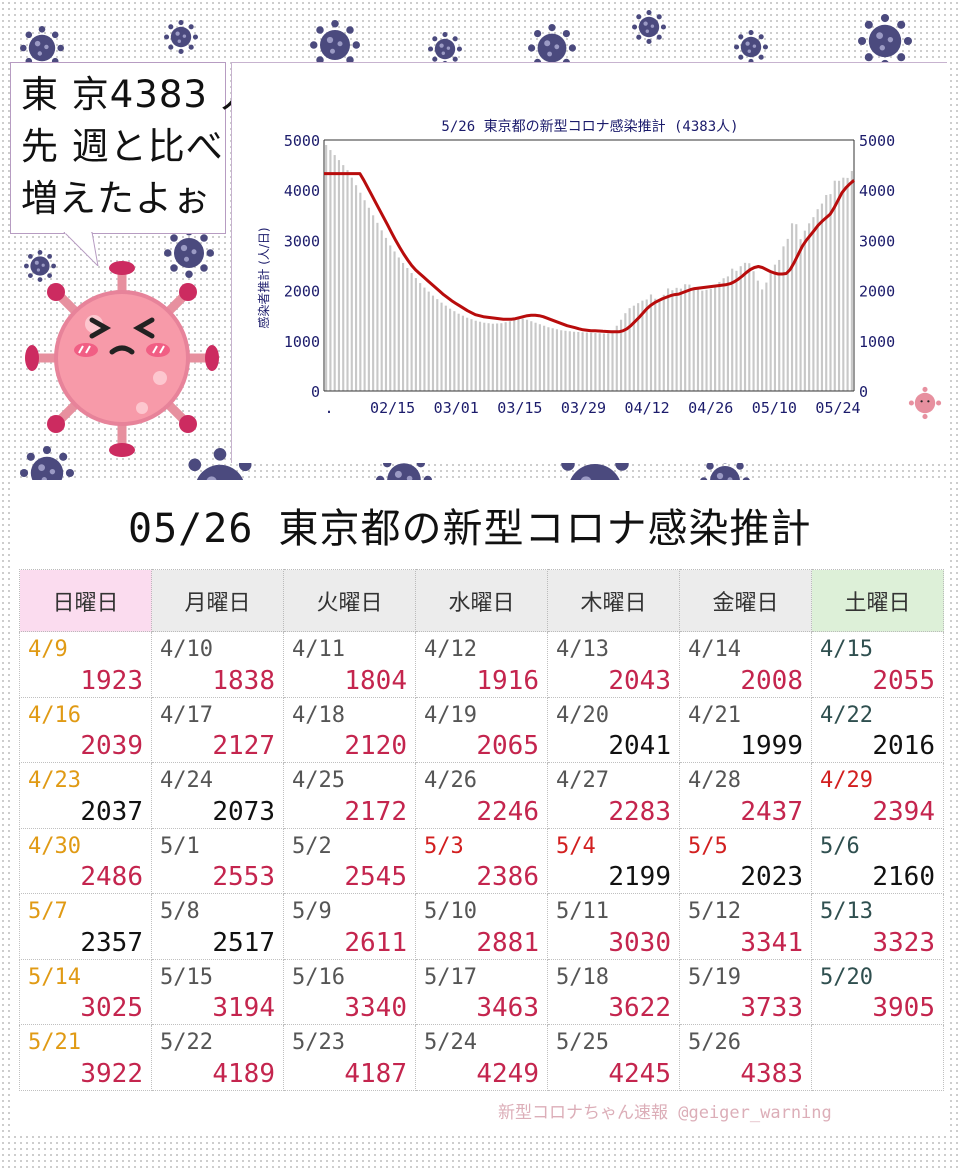 The height and width of the screenshot is (1168, 958). I want to click on day-date: 5/25, so click(582, 1042).